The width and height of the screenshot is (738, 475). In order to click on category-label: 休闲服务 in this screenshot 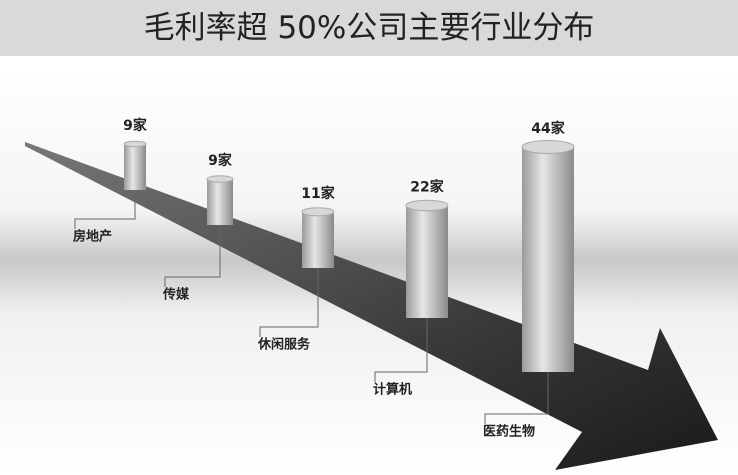, I will do `click(284, 345)`.